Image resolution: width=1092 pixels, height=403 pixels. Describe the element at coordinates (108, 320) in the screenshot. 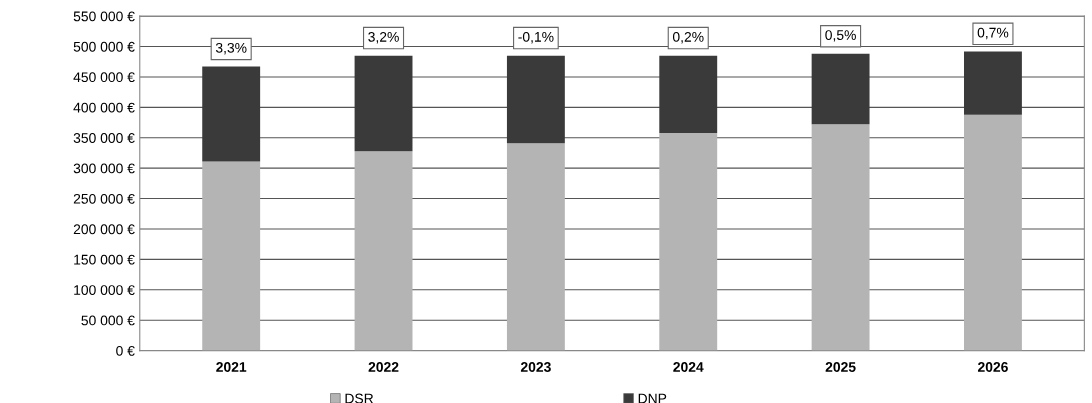

I see `y-tick-label: 50 000 €` at that location.